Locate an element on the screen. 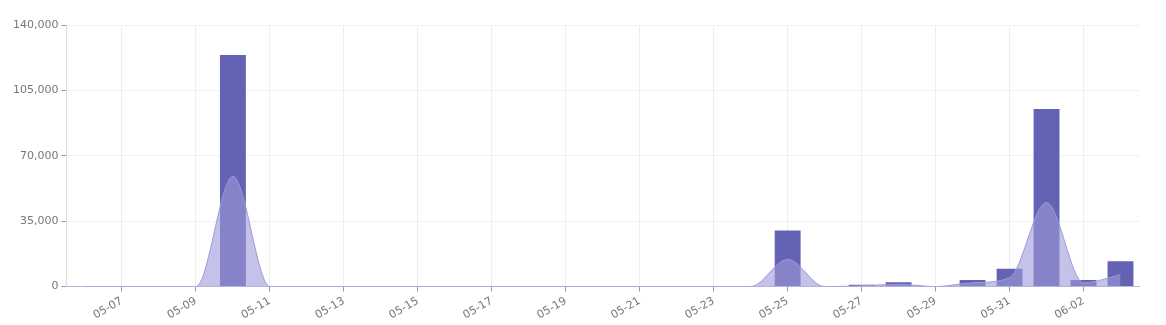  y-tick-label: 0 is located at coordinates (55, 286).